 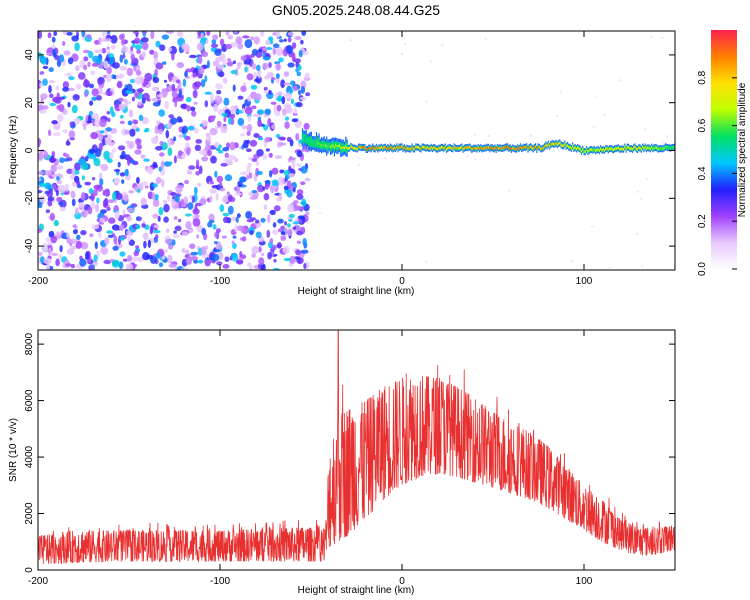 I want to click on snr-ytick-label: 8000, so click(x=29, y=344).